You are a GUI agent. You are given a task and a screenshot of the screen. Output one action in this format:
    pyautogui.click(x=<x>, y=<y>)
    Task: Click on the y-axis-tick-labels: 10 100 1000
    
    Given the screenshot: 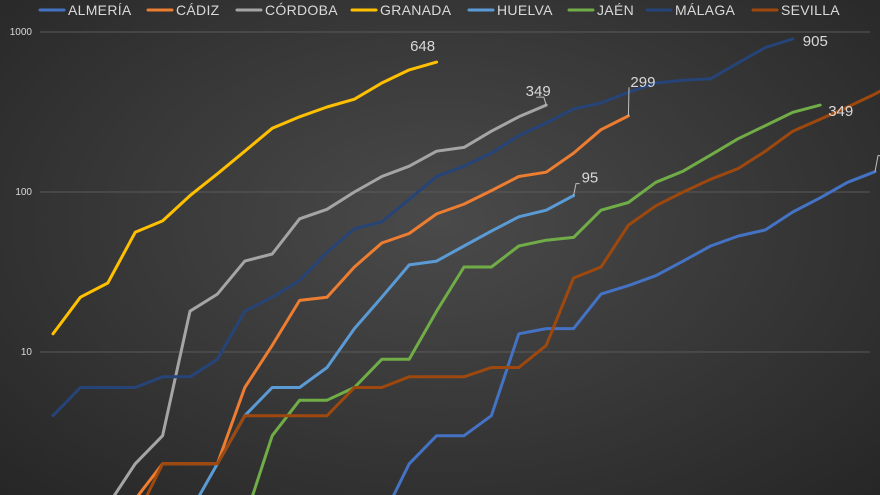 What is the action you would take?
    pyautogui.click(x=21, y=192)
    